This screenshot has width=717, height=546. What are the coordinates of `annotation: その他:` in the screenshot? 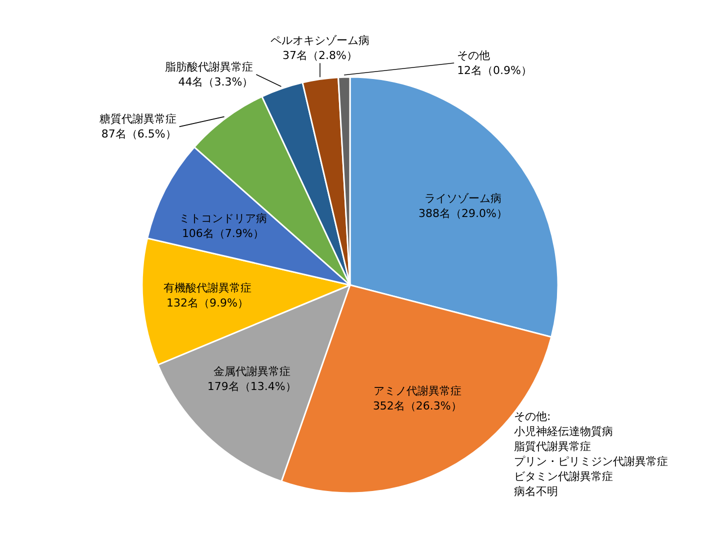 It's located at (532, 416).